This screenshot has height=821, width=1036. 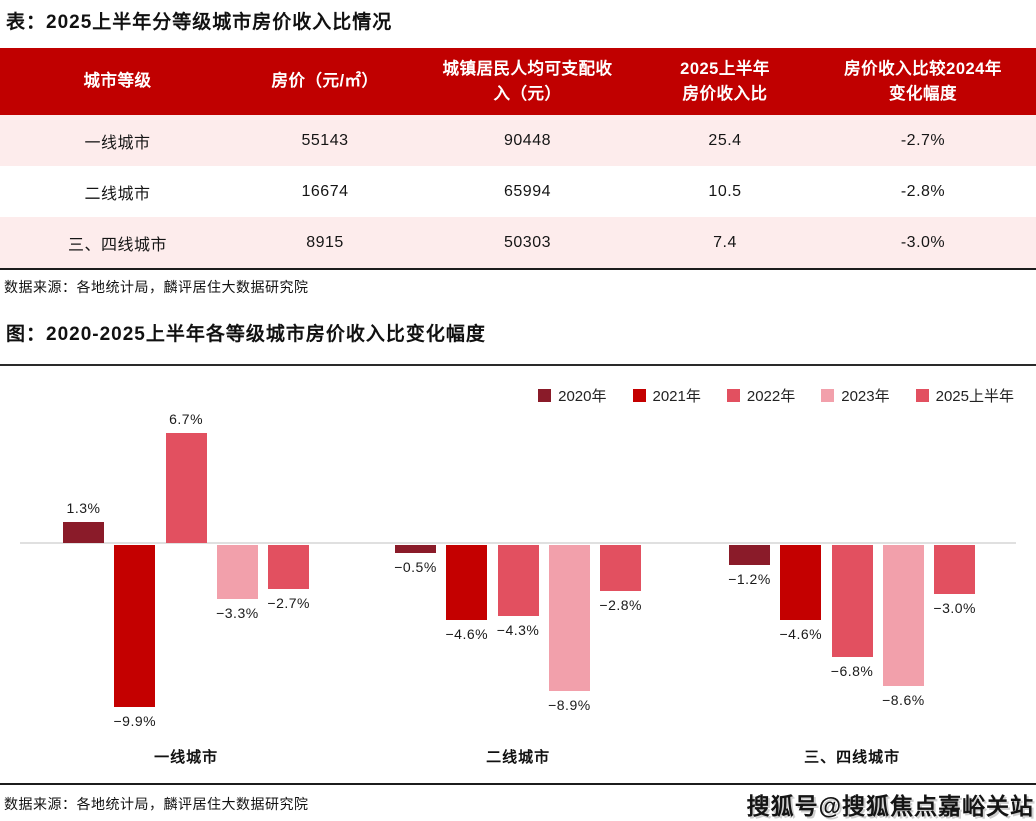 I want to click on legend-item: 2023年, so click(x=855, y=395).